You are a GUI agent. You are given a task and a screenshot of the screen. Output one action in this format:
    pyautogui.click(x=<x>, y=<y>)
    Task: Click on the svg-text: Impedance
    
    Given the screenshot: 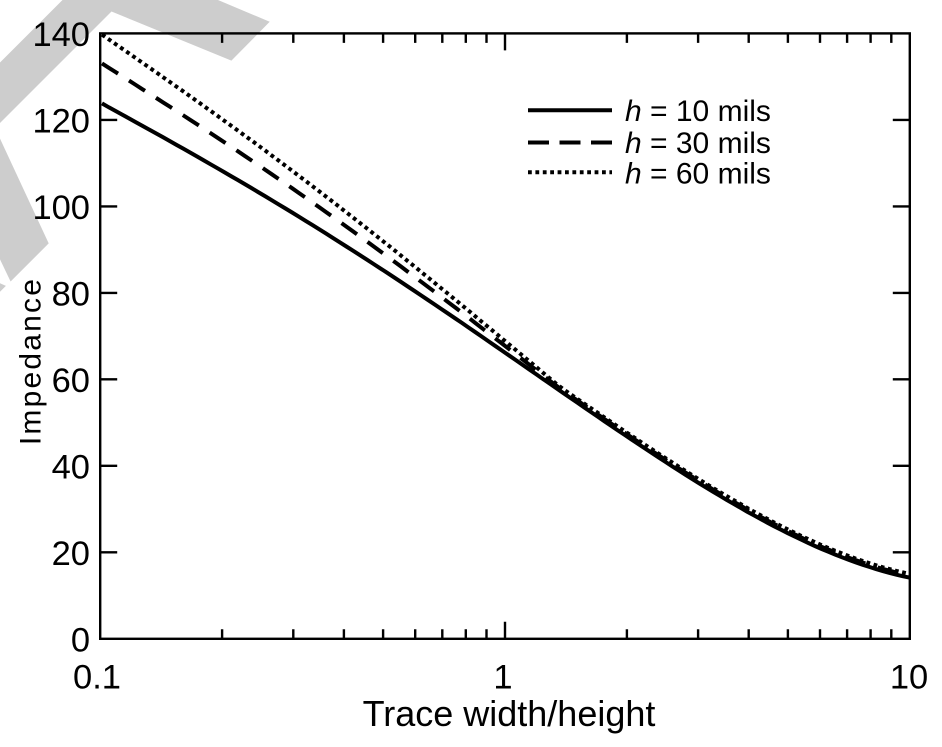 What is the action you would take?
    pyautogui.click(x=31, y=361)
    